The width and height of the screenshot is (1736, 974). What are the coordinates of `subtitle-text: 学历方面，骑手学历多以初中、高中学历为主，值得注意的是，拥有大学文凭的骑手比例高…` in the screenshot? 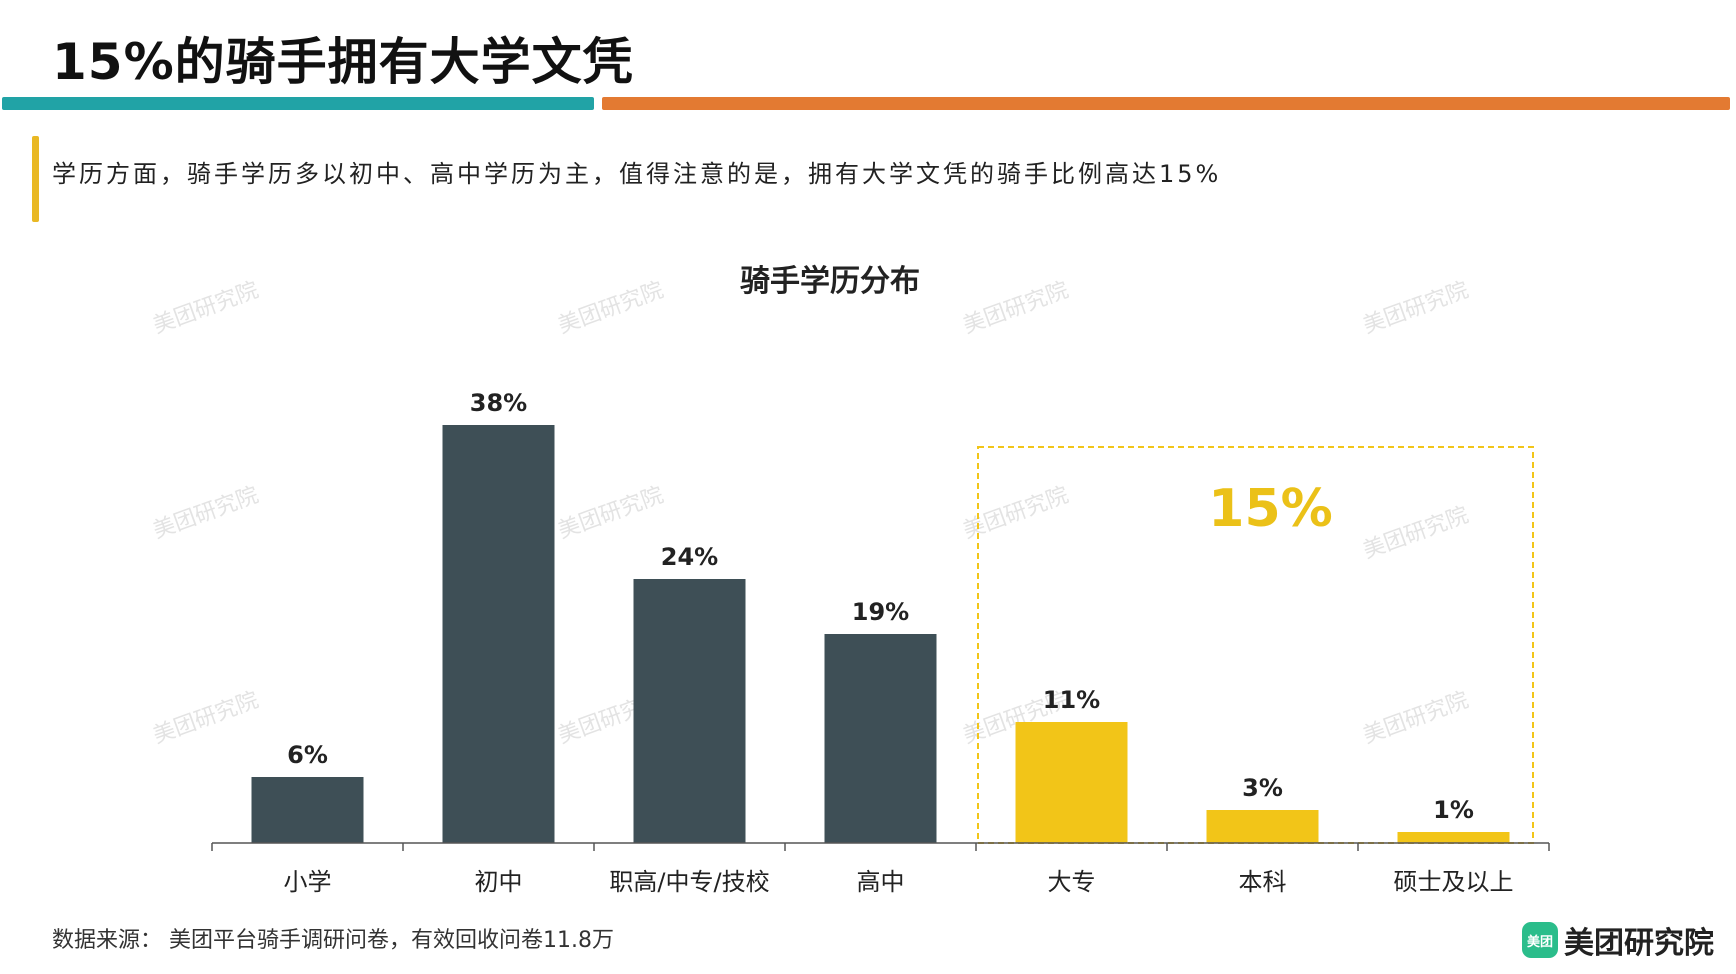 It's located at (637, 174).